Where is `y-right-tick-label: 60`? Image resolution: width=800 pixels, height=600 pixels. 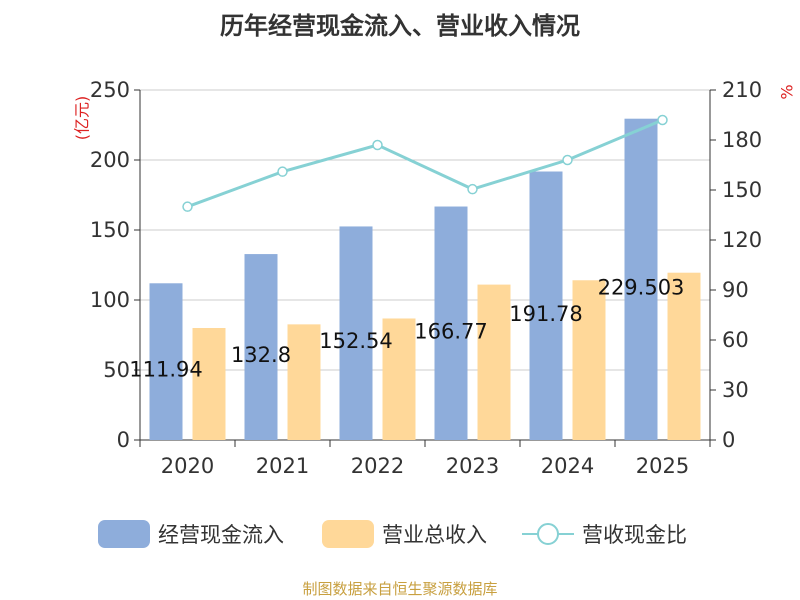
y-right-tick-label: 60 is located at coordinates (735, 340).